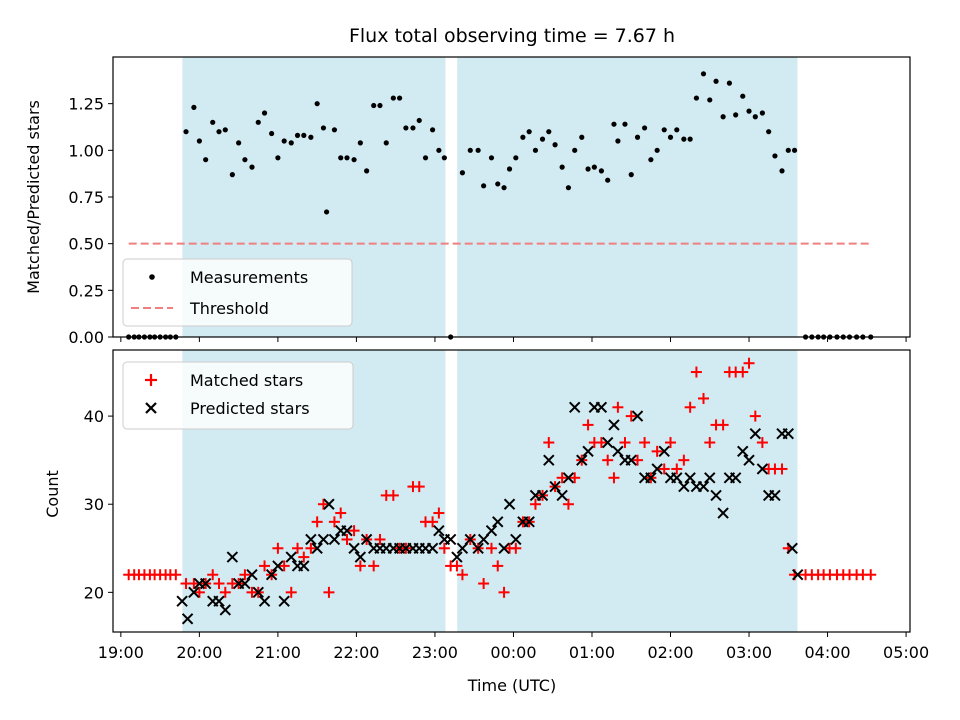 The height and width of the screenshot is (720, 960). What do you see at coordinates (151, 408) in the screenshot?
I see `legend-predicted-marker` at bounding box center [151, 408].